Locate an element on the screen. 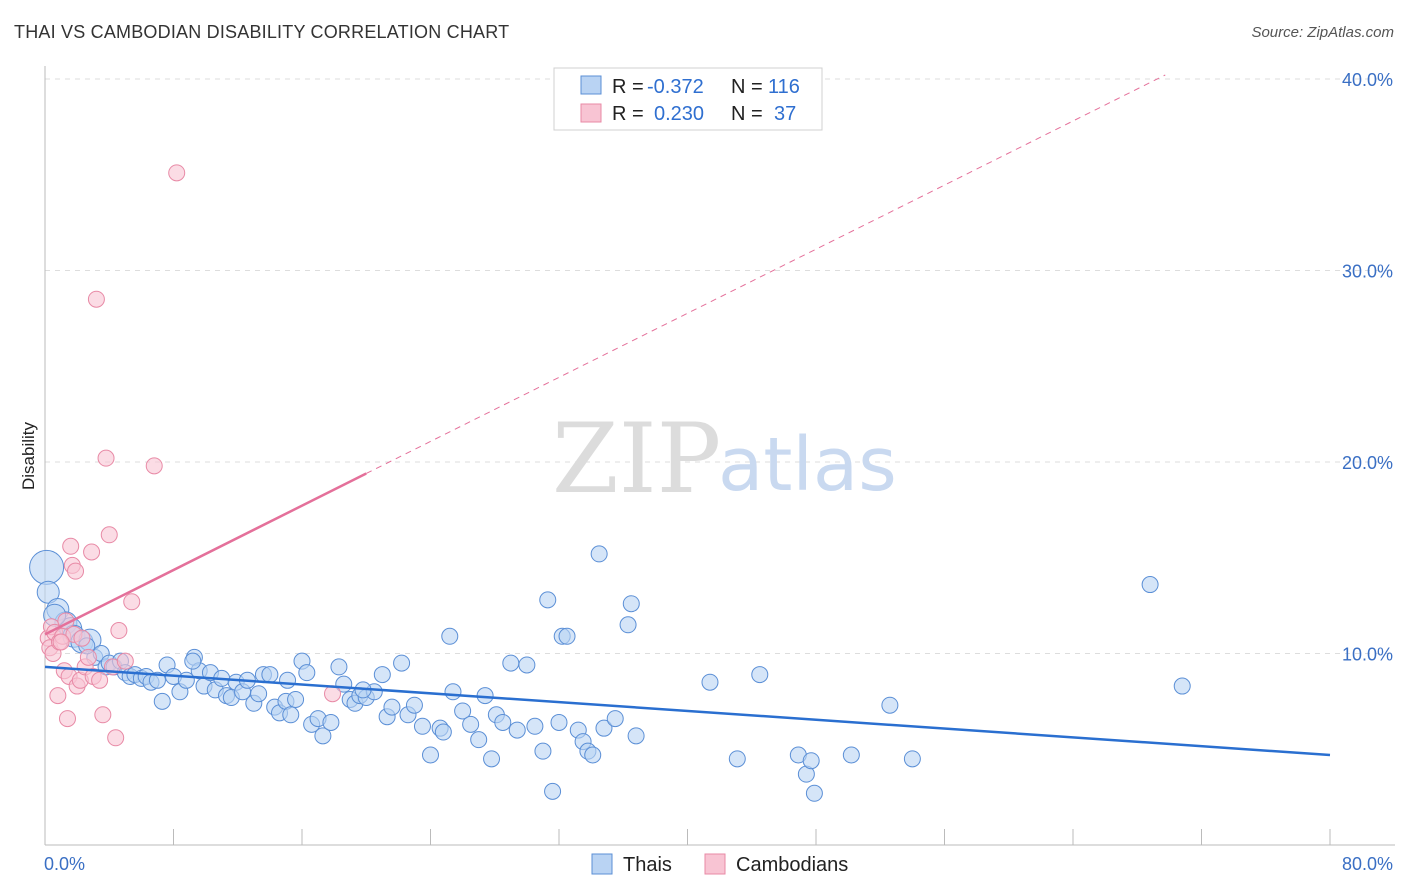 The image size is (1406, 892). legend-r-value-thais: -0.372 is located at coordinates (675, 87).